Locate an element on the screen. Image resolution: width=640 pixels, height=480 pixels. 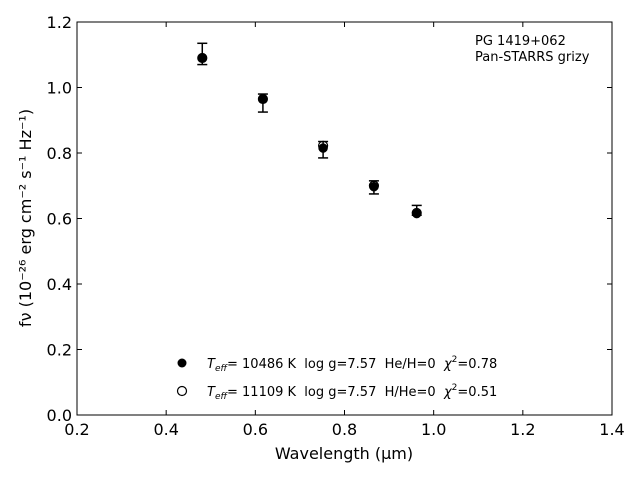
y-tick-label: 0.8 is located at coordinates (59, 153).